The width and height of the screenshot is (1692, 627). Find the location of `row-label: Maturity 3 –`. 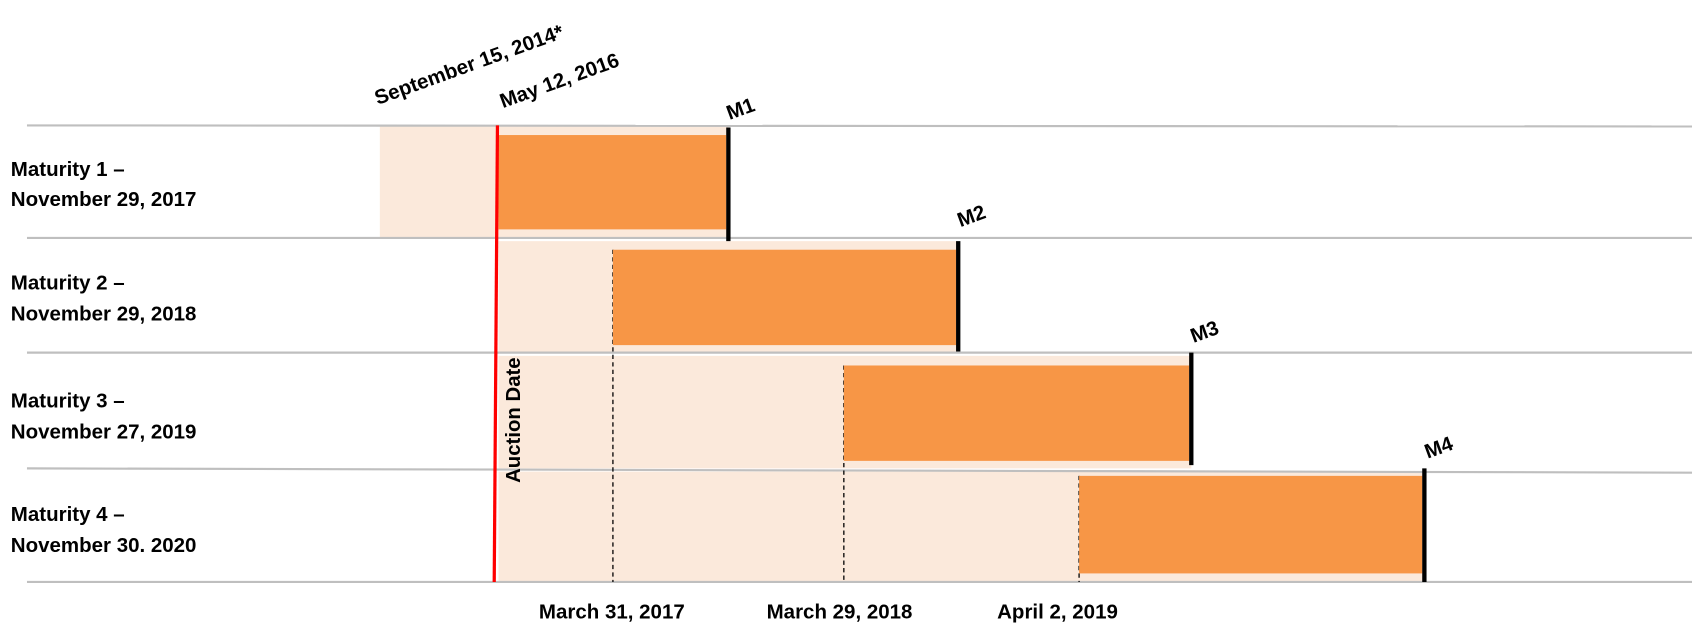

row-label: Maturity 3 – is located at coordinates (68, 401).